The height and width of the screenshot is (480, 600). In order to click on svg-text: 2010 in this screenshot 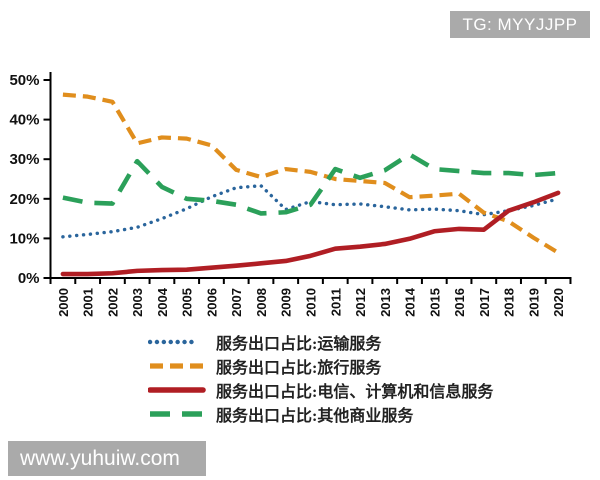, I will do `click(311, 302)`.